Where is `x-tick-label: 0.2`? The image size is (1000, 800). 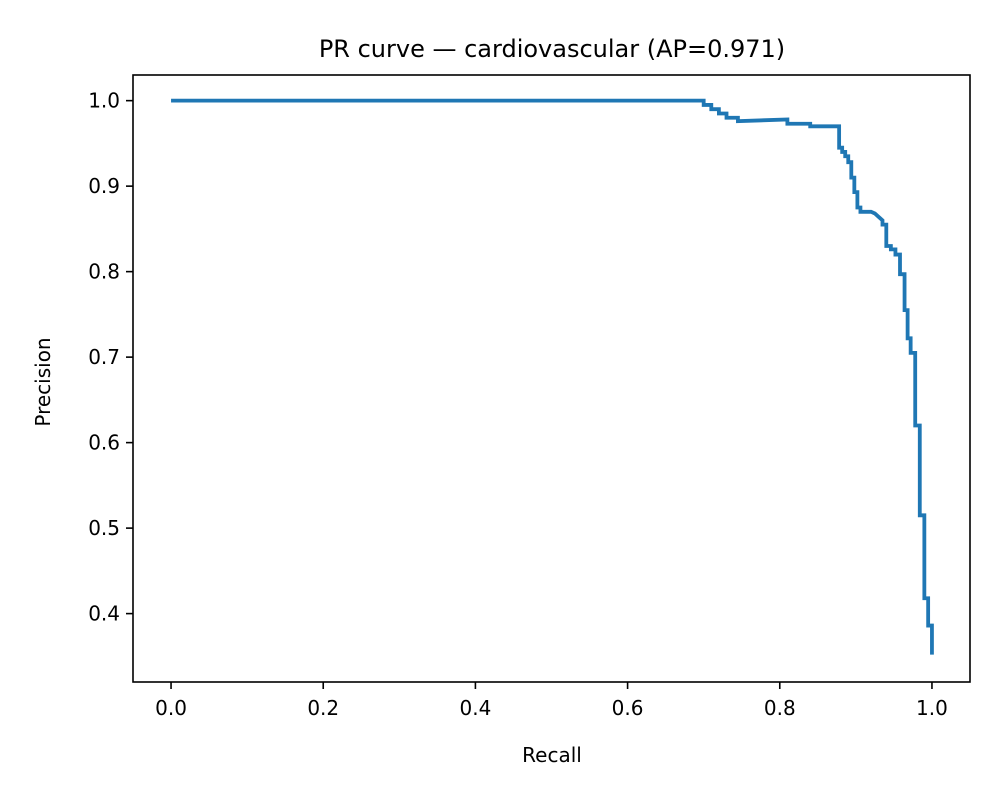 x-tick-label: 0.2 is located at coordinates (323, 708).